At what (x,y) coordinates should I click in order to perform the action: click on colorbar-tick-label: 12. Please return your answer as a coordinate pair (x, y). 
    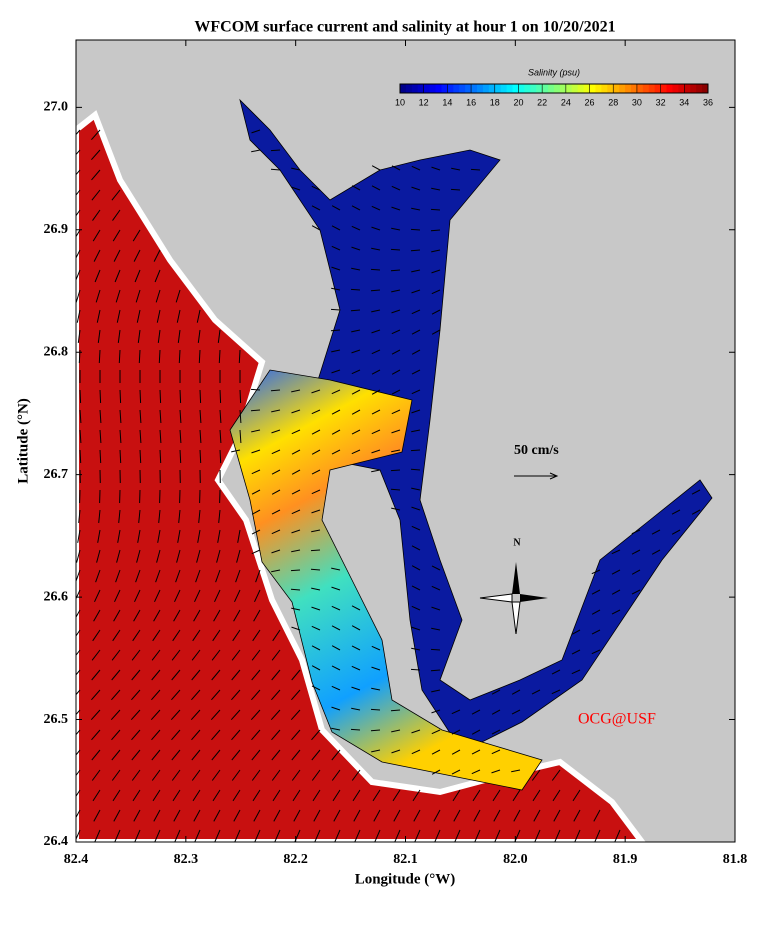
    Looking at the image, I should click on (424, 102).